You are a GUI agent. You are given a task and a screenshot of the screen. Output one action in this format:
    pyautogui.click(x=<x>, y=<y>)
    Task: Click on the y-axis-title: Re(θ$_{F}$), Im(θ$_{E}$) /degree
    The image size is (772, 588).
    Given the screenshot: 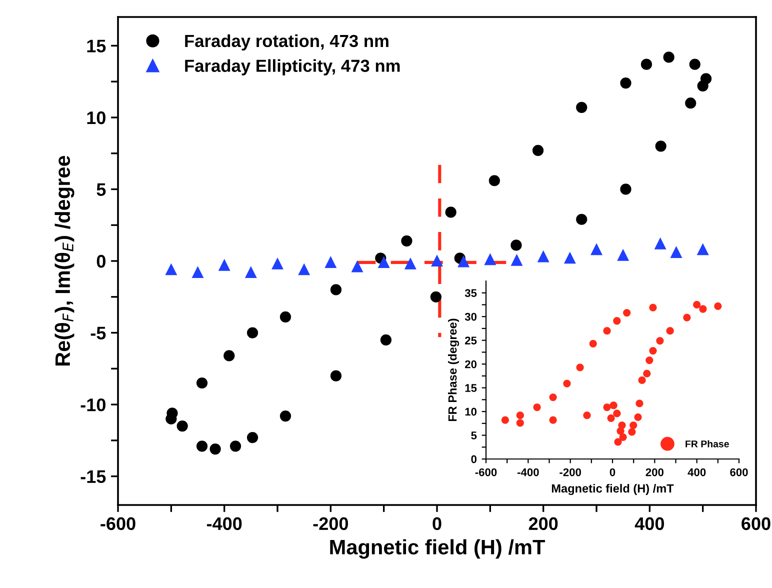 What is the action you would take?
    pyautogui.click(x=64, y=261)
    